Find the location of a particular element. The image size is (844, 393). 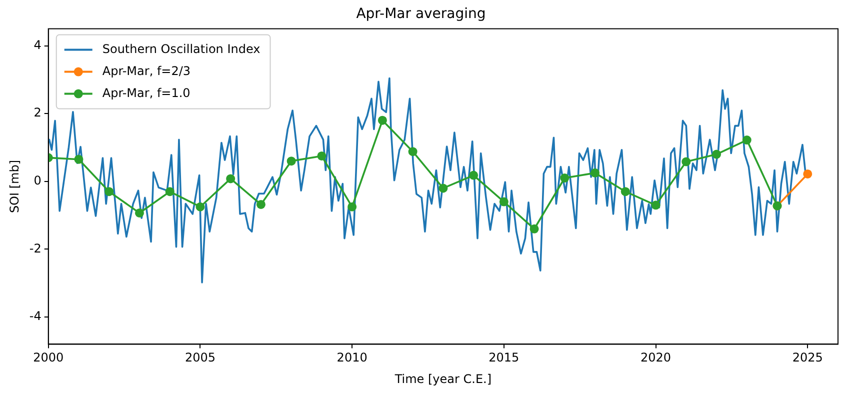

y-tick-label: 2 is located at coordinates (38, 113).